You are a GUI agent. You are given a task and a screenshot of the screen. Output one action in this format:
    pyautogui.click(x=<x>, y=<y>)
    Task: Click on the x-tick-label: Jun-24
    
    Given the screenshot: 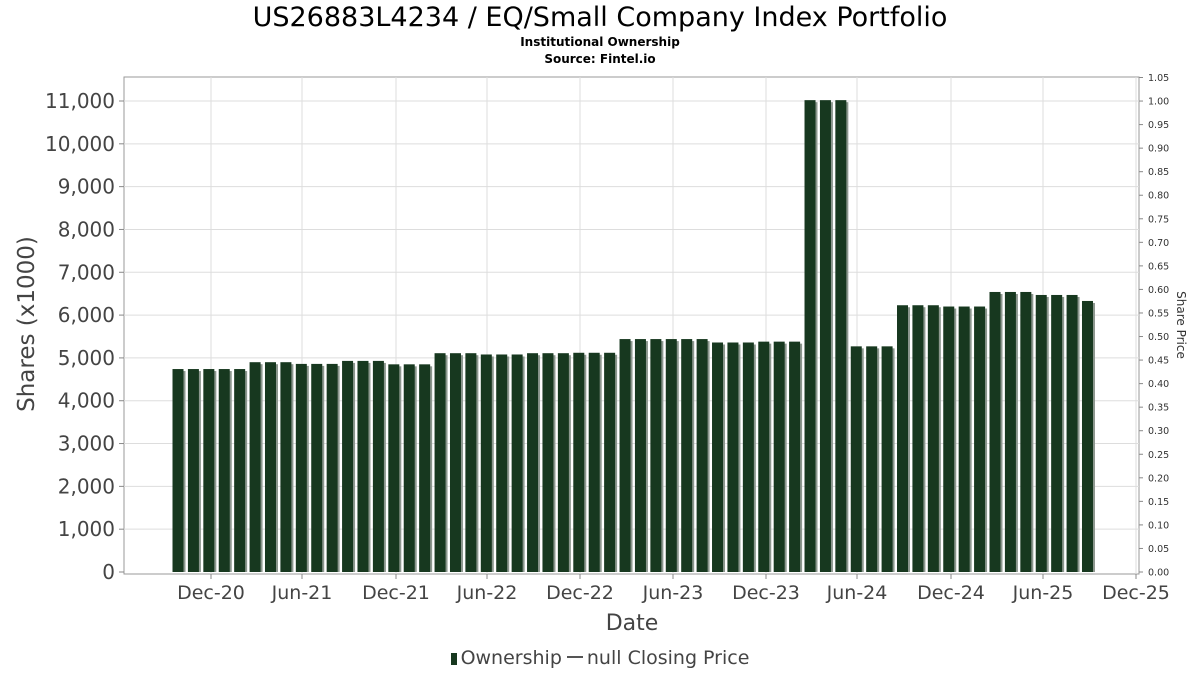 What is the action you would take?
    pyautogui.click(x=857, y=593)
    